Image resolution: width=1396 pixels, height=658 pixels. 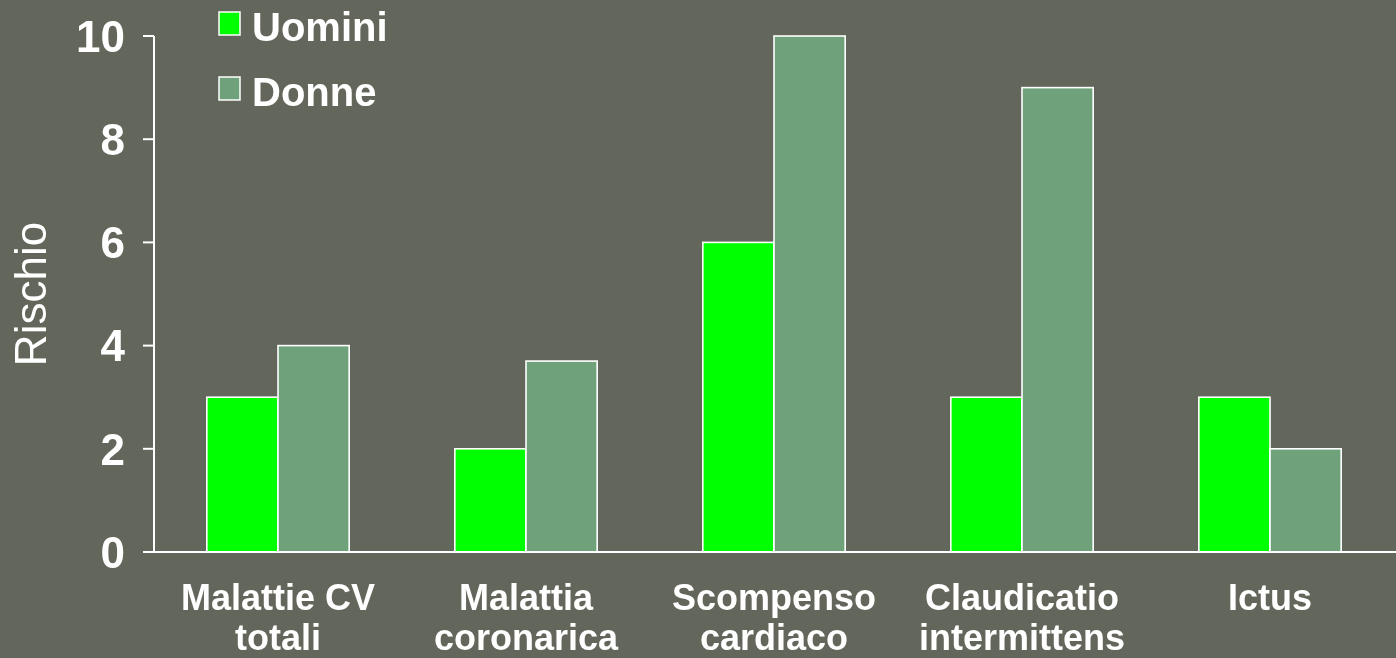 I want to click on x-tick-label: Malattie CV totali, so click(x=278, y=617).